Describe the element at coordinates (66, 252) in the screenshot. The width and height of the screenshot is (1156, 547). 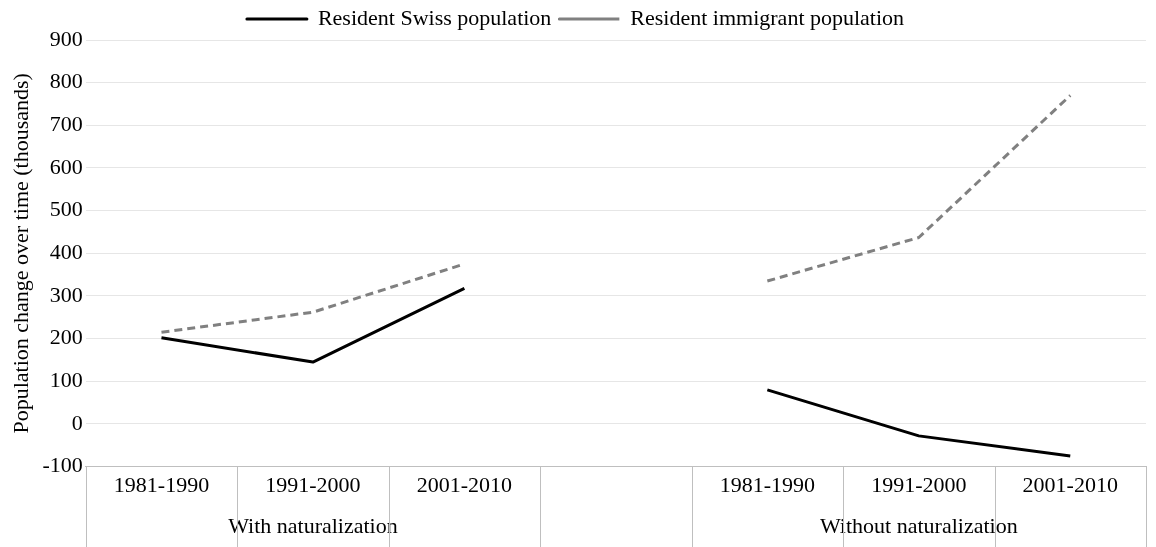
I see `y-tick-label: 400` at that location.